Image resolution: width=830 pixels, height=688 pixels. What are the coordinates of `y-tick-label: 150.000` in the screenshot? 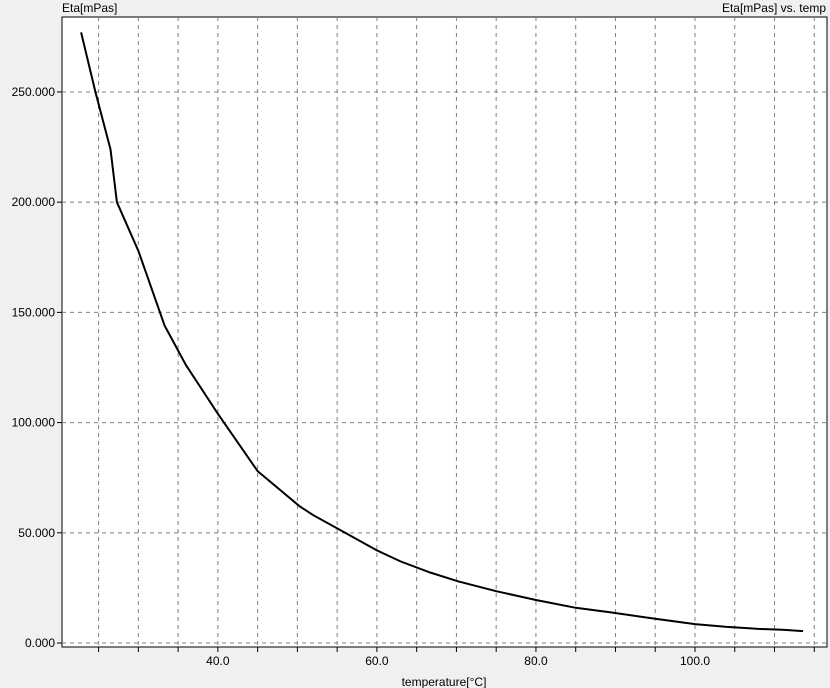 It's located at (34, 312).